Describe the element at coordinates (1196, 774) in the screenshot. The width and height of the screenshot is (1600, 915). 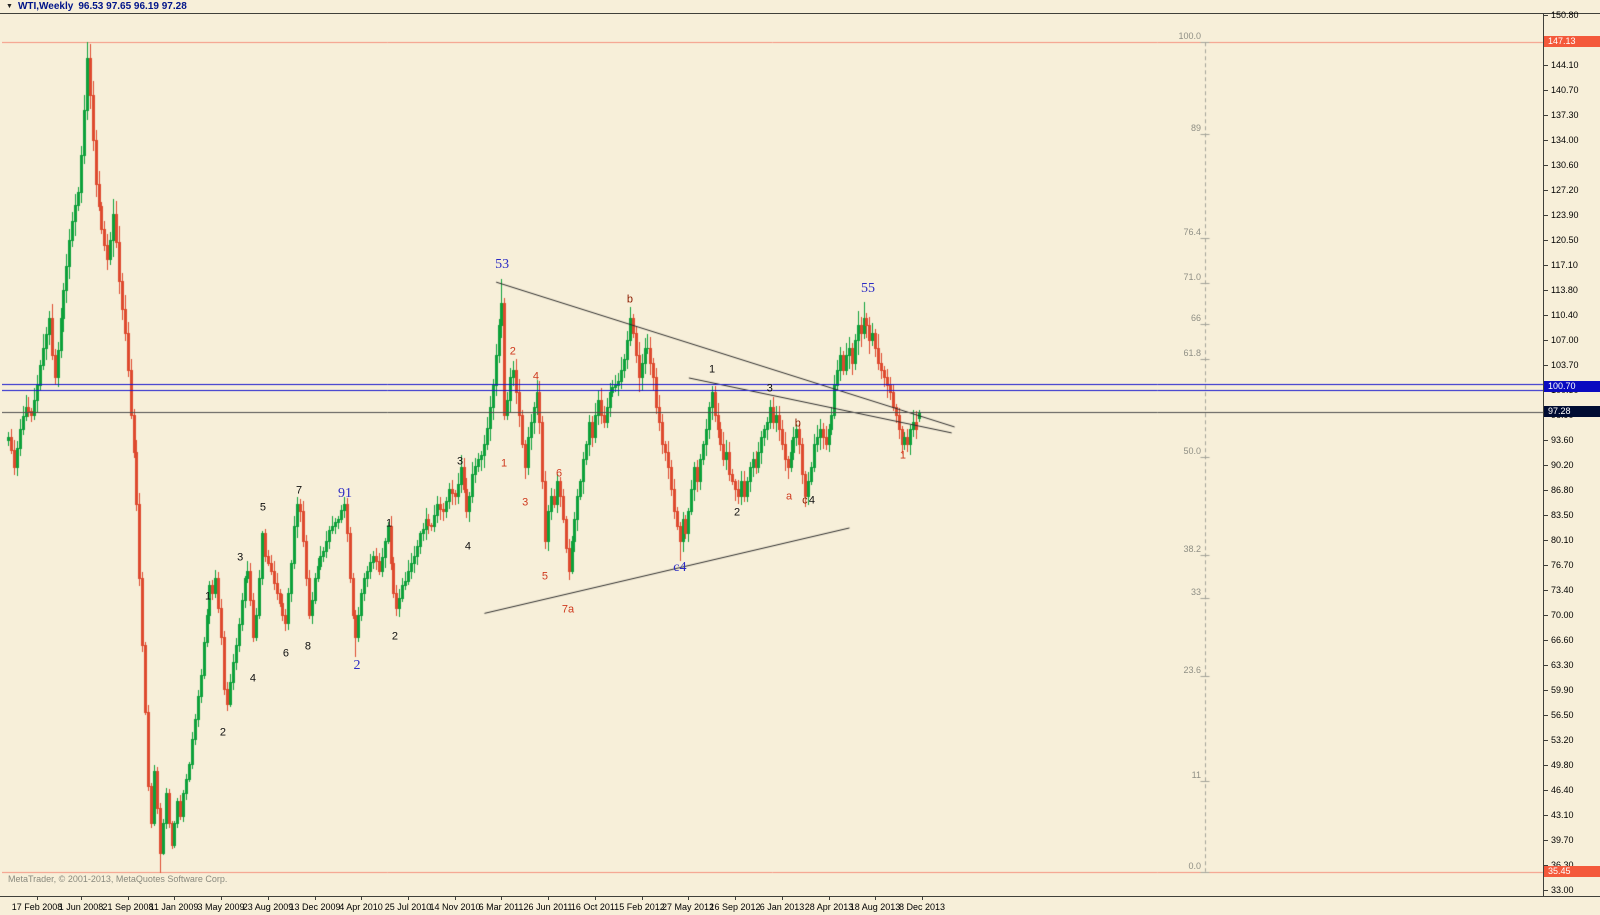
I see `fib-level-label: 11` at that location.